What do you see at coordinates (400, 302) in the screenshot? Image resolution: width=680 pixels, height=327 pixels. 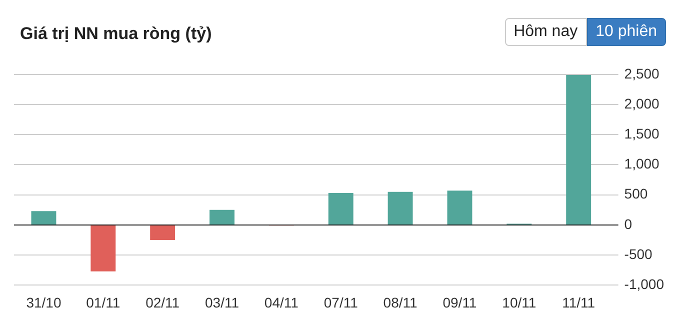 I see `x-tick-label: 08/11` at bounding box center [400, 302].